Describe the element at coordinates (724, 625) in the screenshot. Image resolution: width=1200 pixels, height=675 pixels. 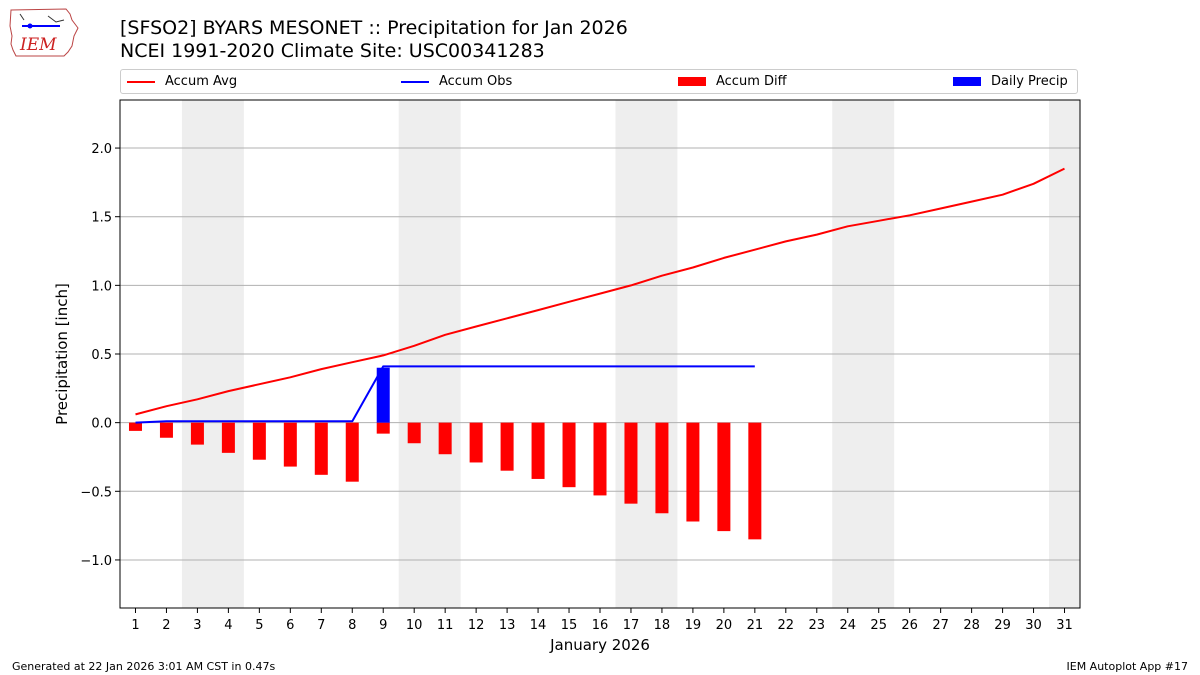
I see `x-tick-label: 20` at that location.